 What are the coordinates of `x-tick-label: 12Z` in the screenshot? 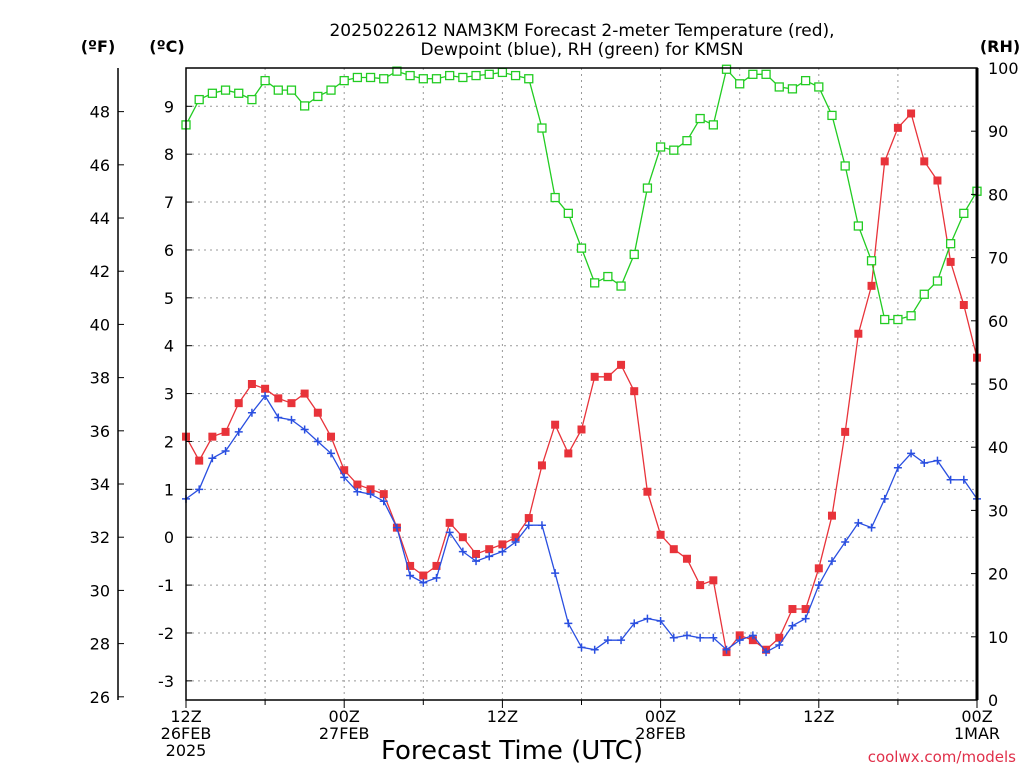 It's located at (185, 716).